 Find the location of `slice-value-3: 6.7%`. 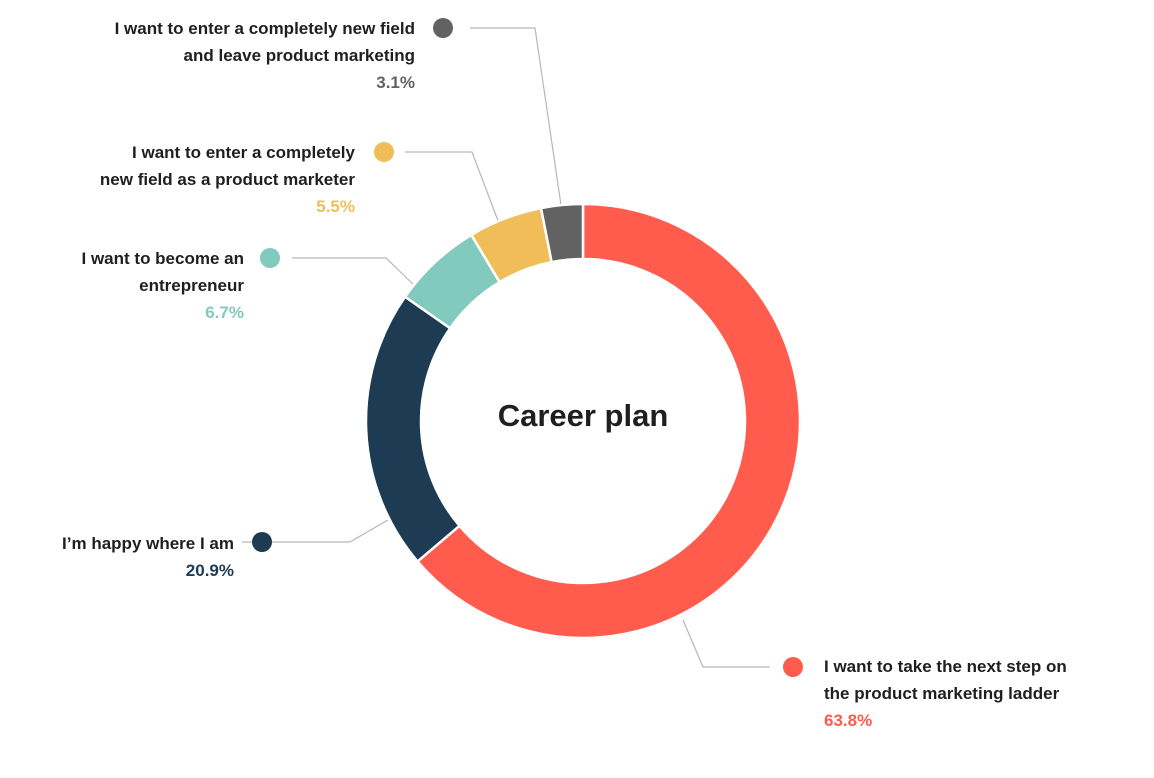

slice-value-3: 6.7% is located at coordinates (224, 312).